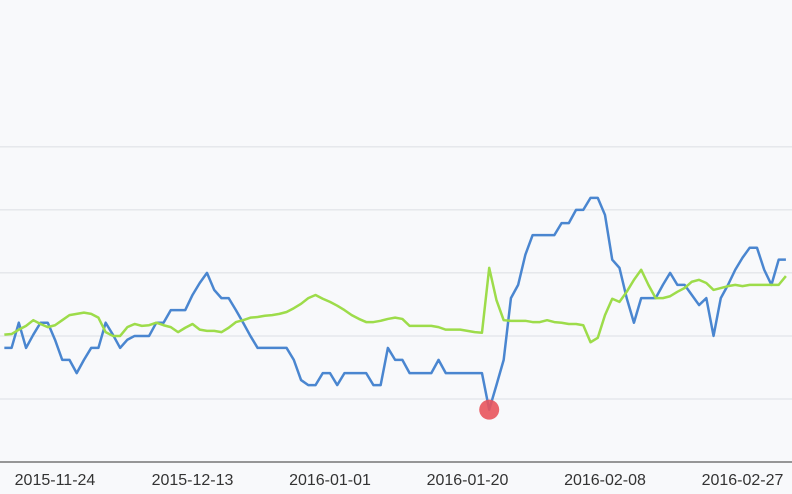 This screenshot has width=792, height=494. I want to click on min-point, so click(489, 409).